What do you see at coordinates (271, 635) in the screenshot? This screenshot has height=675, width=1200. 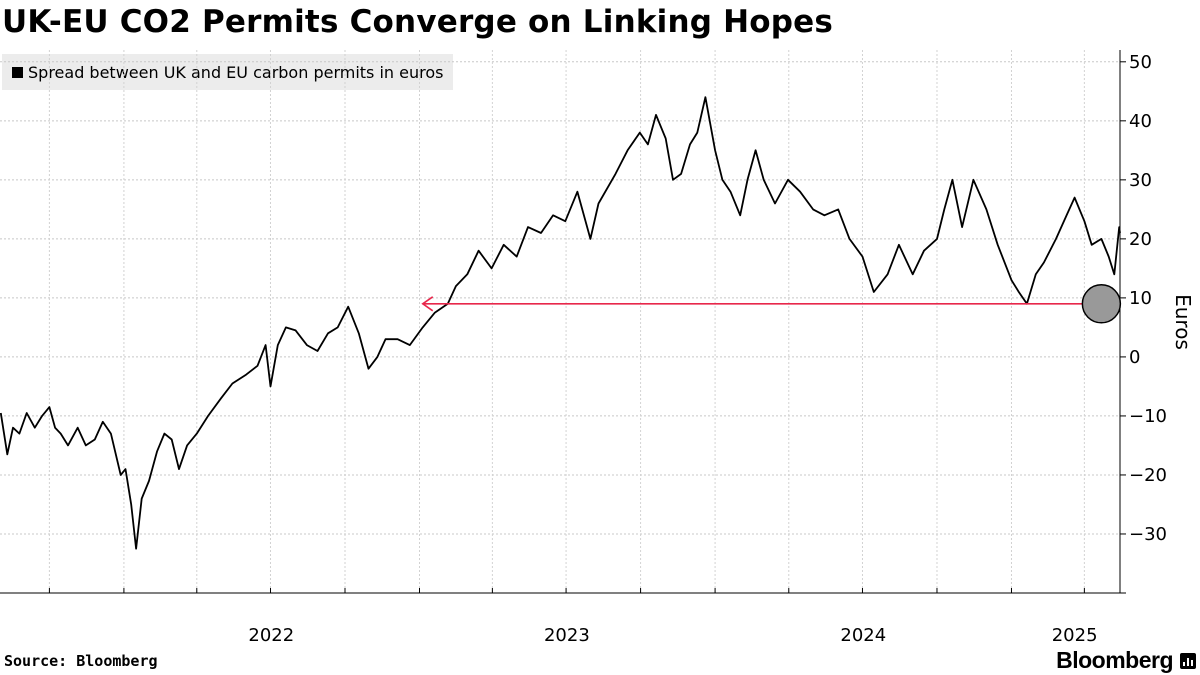 I see `x-tick-label: 2022` at bounding box center [271, 635].